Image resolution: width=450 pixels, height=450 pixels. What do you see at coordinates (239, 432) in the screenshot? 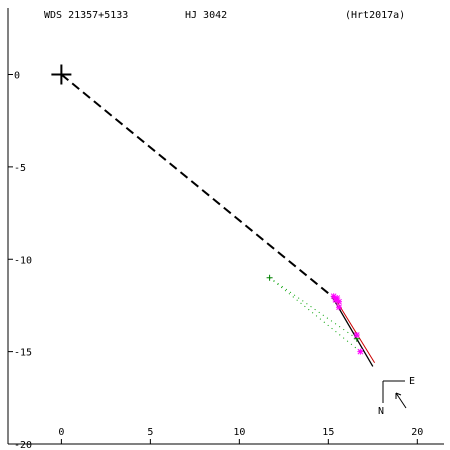
I see `x-tick-label: 10` at bounding box center [239, 432].